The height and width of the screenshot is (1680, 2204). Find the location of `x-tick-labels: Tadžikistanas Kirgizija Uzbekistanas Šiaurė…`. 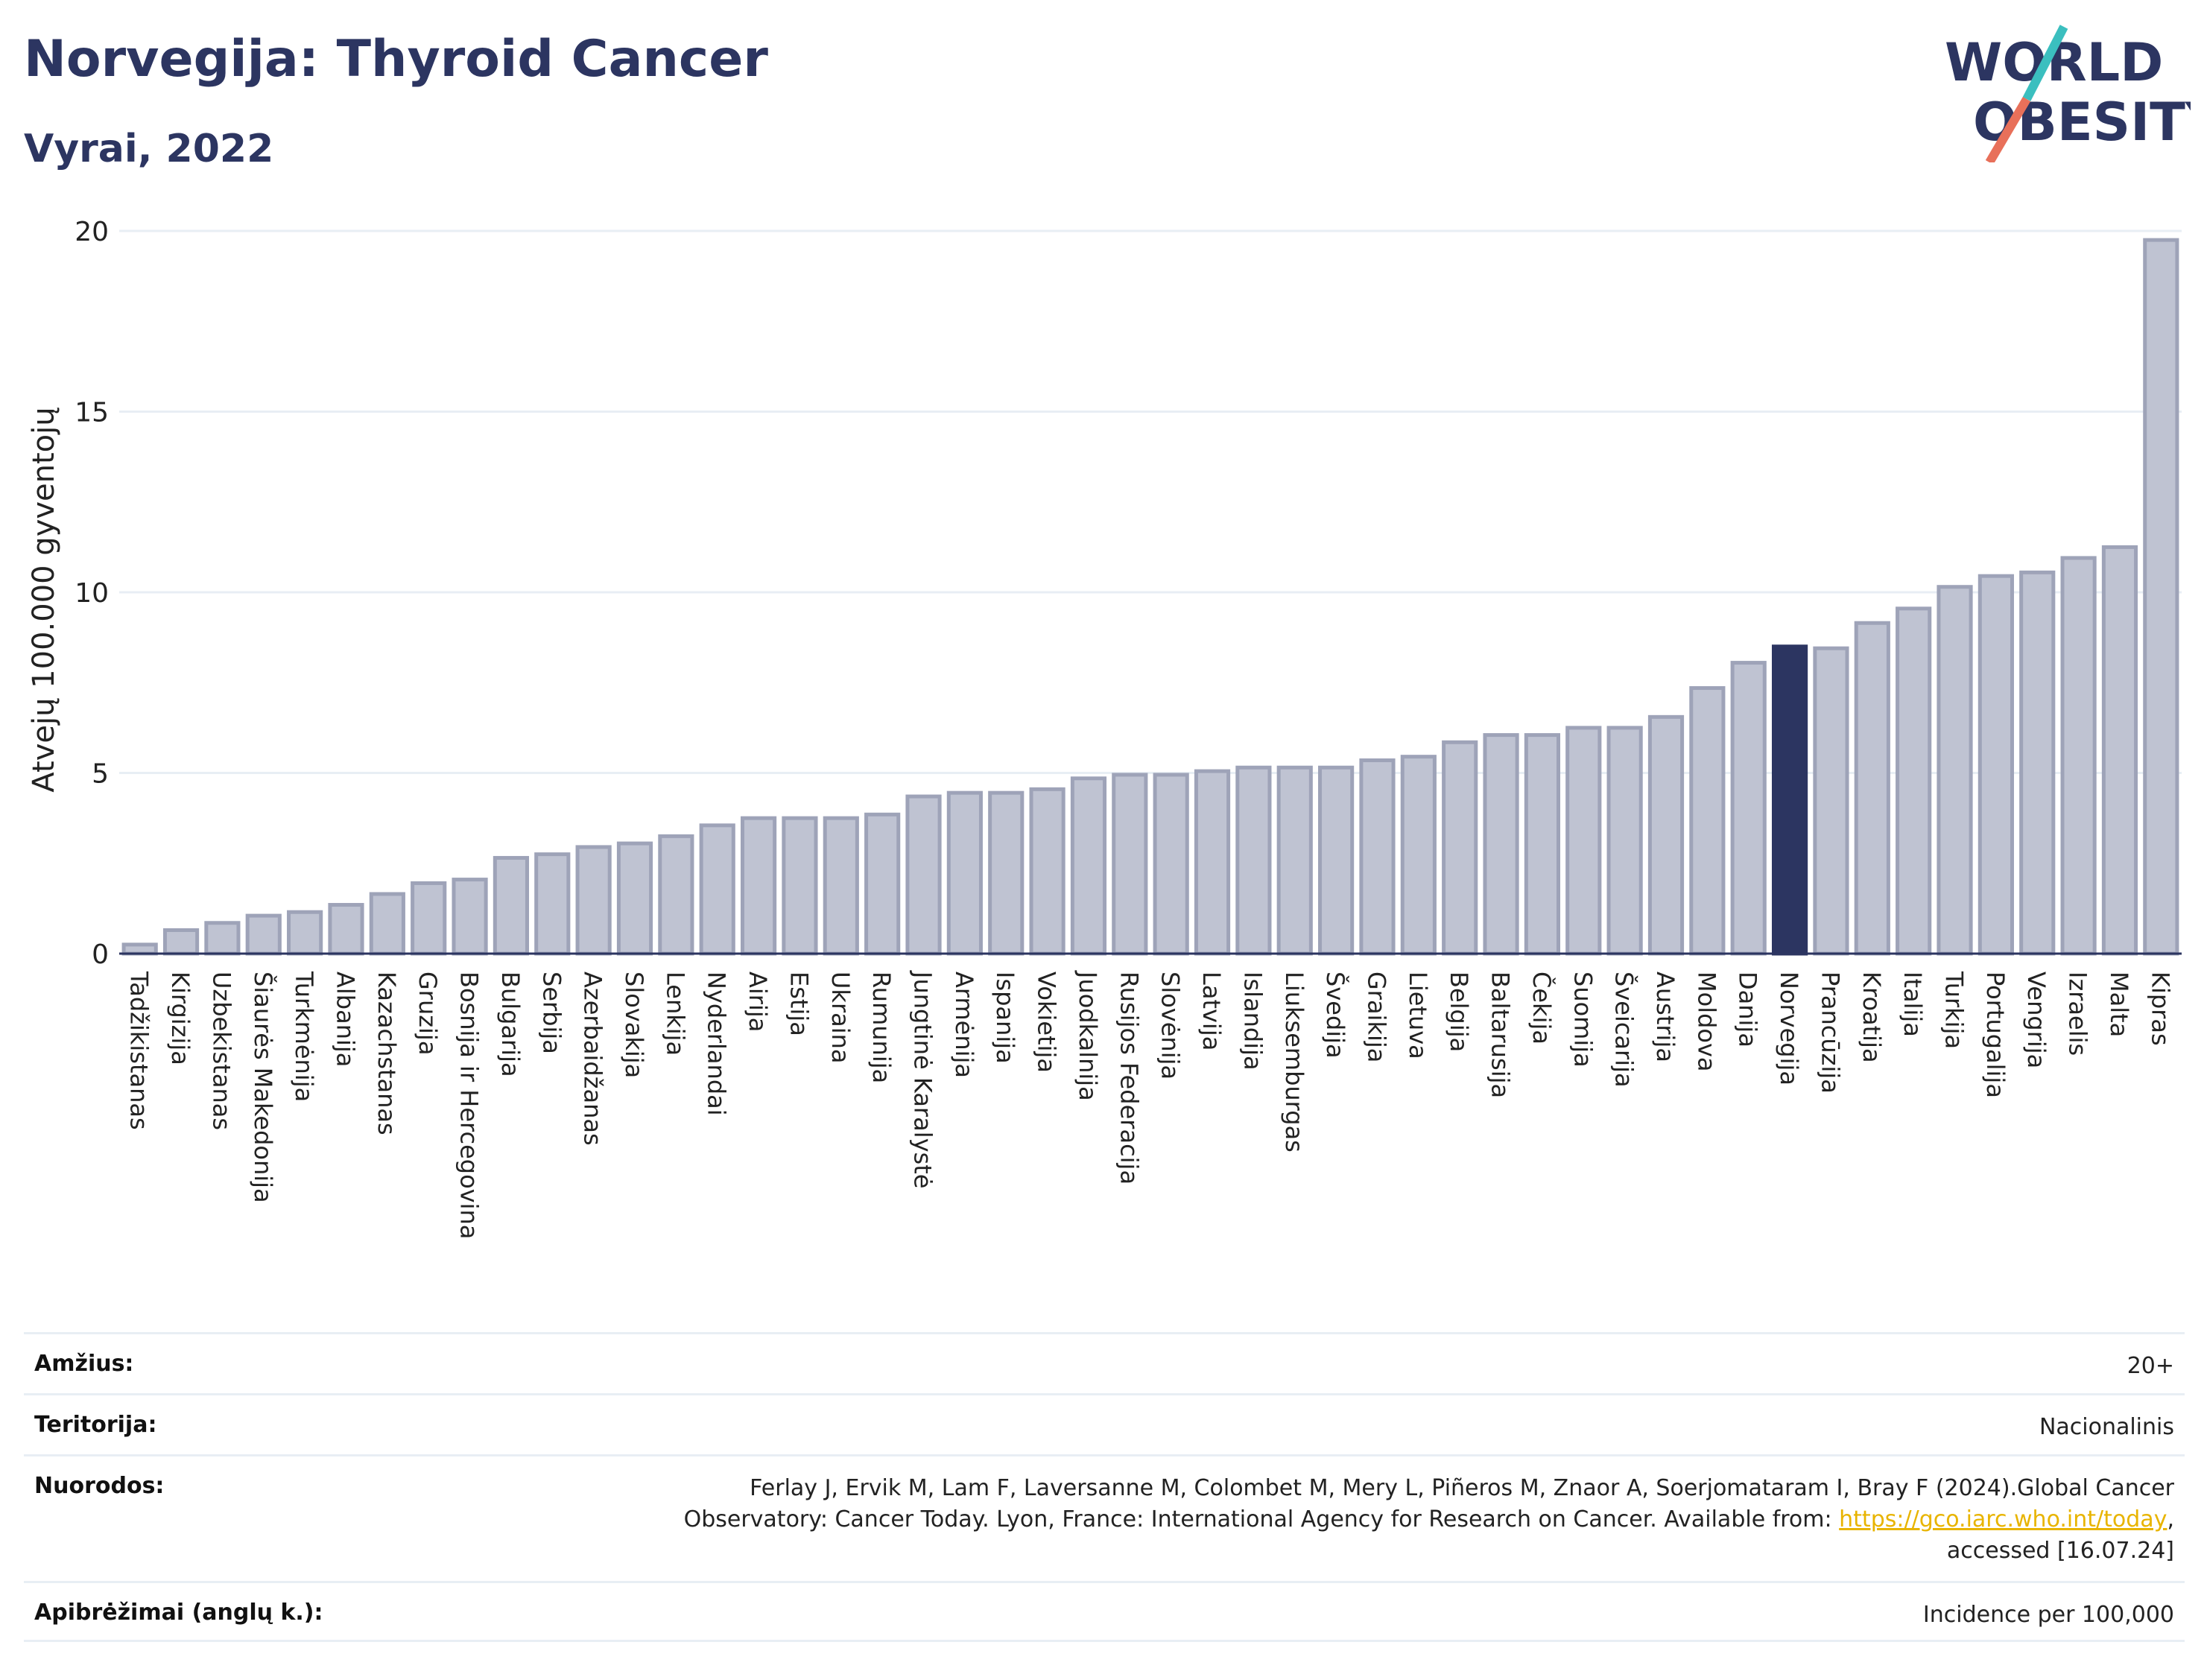

x-tick-labels: Tadžikistanas Kirgizija Uzbekistanas Šiaurė… is located at coordinates (1150, 1104).